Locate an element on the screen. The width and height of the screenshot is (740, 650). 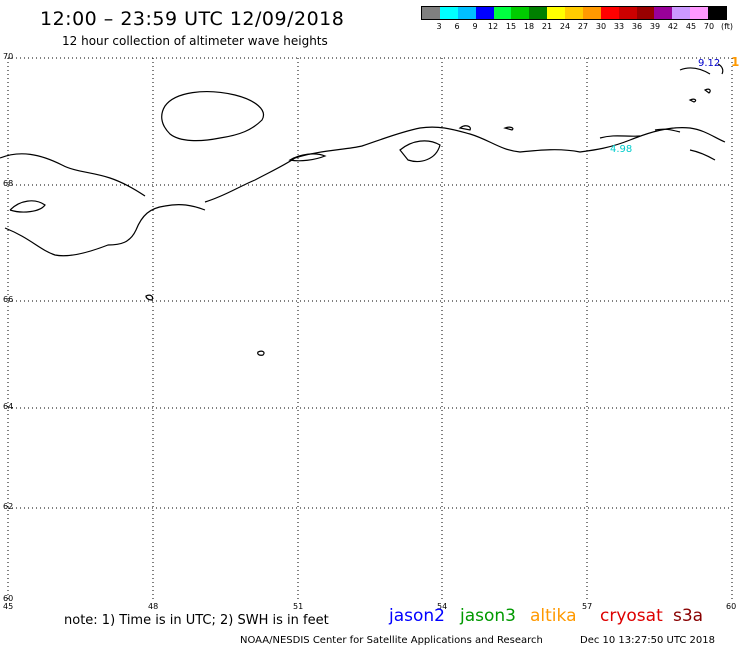
generated-timestamp: Dec 10 13:27:50 UTC 2018 is located at coordinates (647, 640).